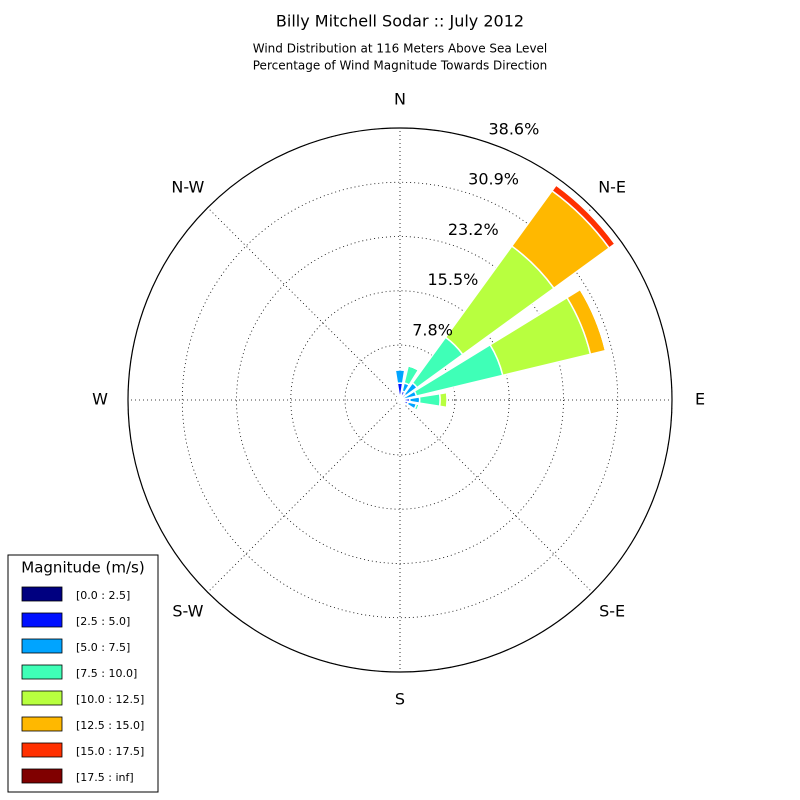 This screenshot has height=800, width=800. Describe the element at coordinates (103, 595) in the screenshot. I see `legend-label: [0.0 : 2.5]` at that location.